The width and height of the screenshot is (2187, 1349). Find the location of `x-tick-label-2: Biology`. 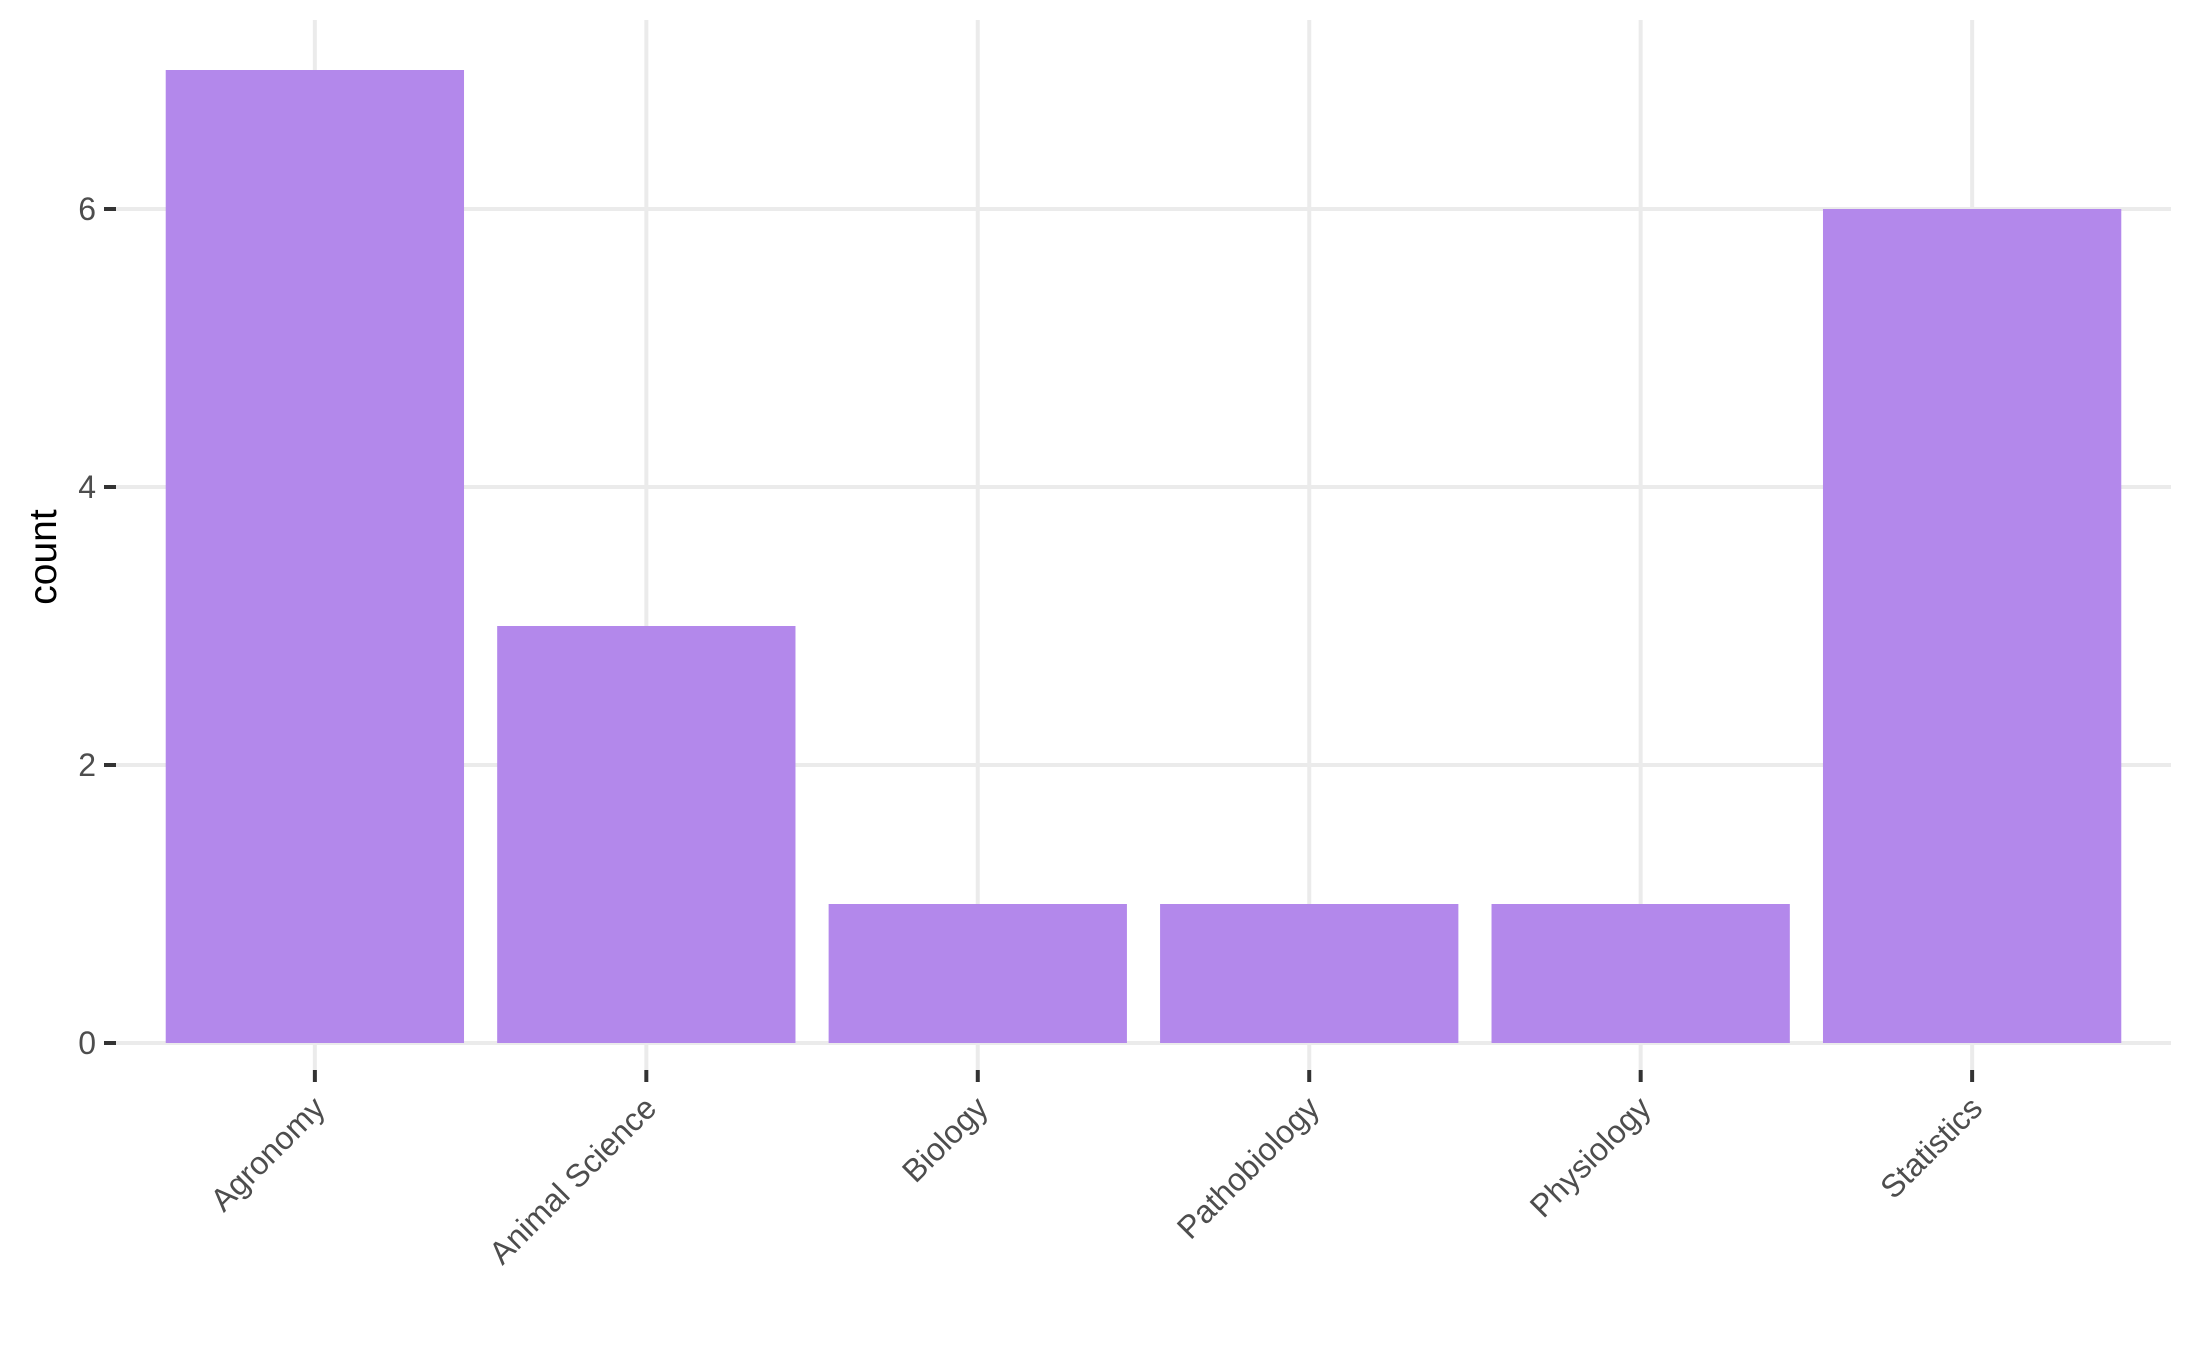

x-tick-label-2: Biology is located at coordinates (945, 1139).